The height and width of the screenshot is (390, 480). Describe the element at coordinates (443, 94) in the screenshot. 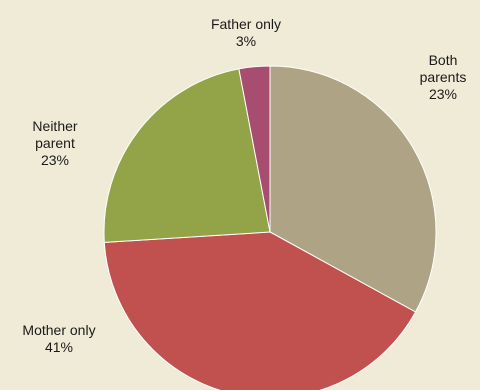

I see `label-both-parents-pct: 23%` at that location.